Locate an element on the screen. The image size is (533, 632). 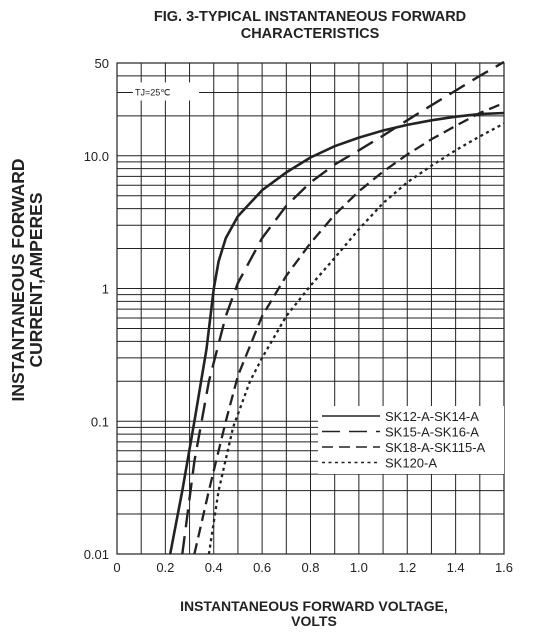
x-tick-label: 0.4 is located at coordinates (214, 567).